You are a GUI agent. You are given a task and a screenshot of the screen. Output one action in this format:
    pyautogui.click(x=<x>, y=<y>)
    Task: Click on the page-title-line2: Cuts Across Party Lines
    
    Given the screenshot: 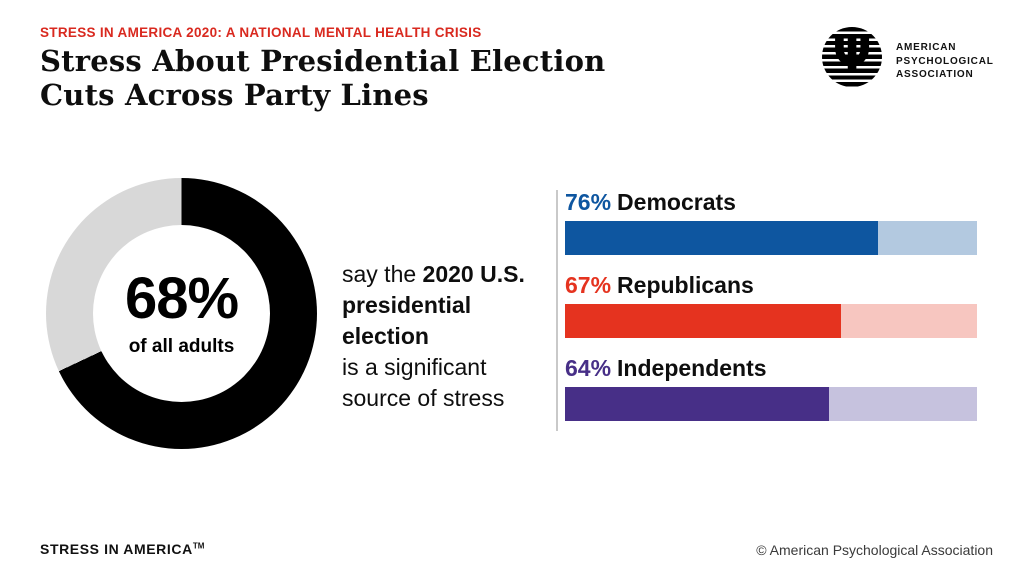 What is the action you would take?
    pyautogui.click(x=234, y=95)
    